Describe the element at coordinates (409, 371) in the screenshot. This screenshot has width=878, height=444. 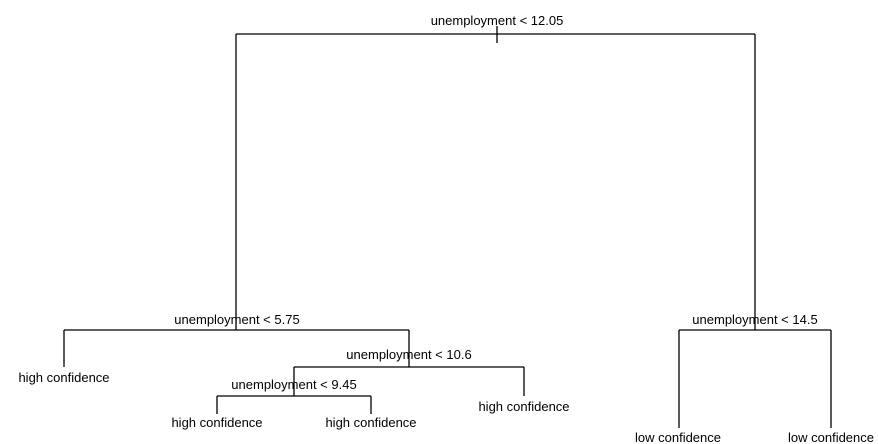
I see `split-node-left-right: unemployment < 10.6` at that location.